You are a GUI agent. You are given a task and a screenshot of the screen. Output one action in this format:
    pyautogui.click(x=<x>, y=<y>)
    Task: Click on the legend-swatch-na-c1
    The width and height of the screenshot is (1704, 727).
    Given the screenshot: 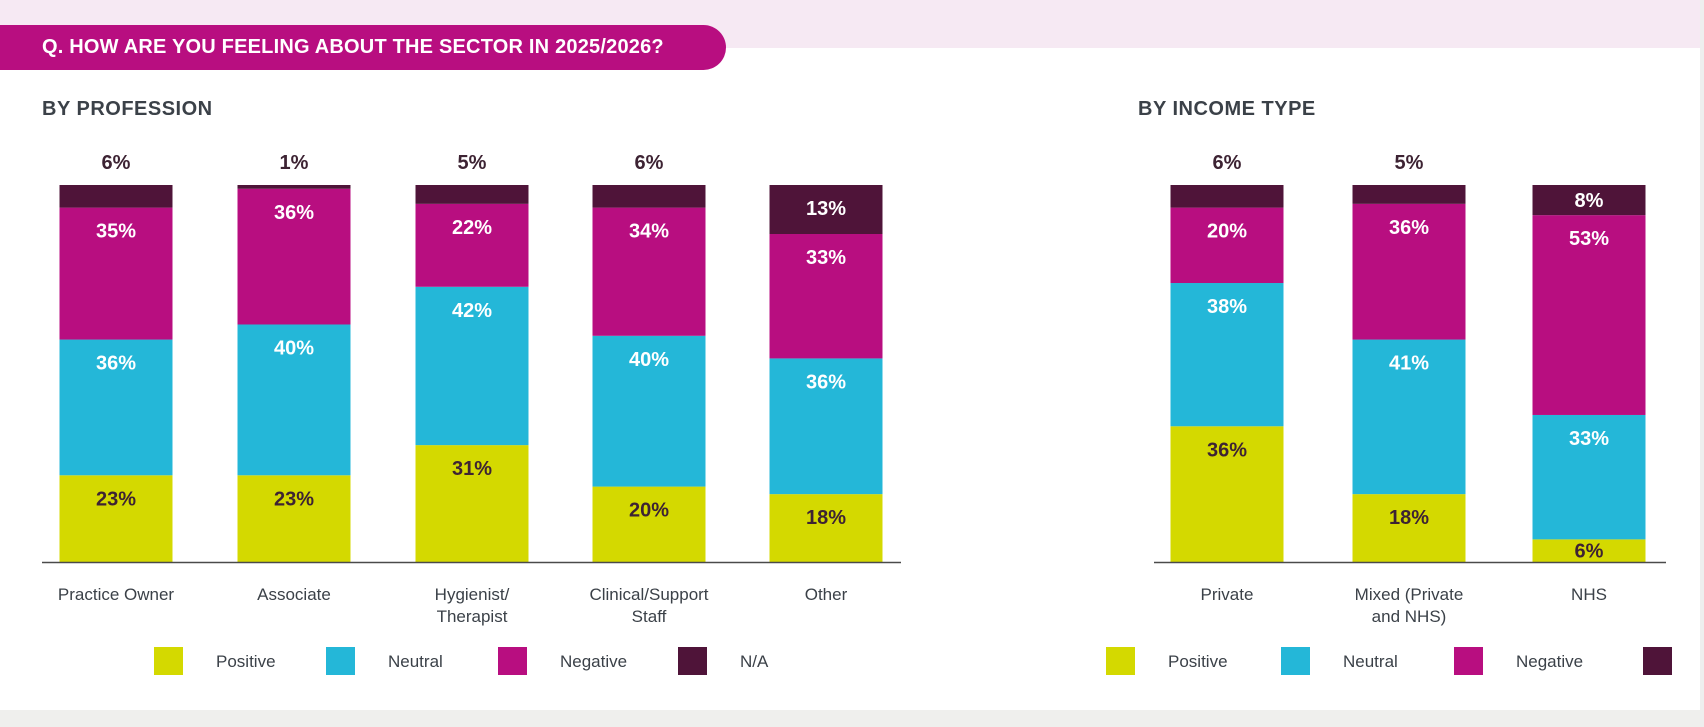 What is the action you would take?
    pyautogui.click(x=1657, y=661)
    